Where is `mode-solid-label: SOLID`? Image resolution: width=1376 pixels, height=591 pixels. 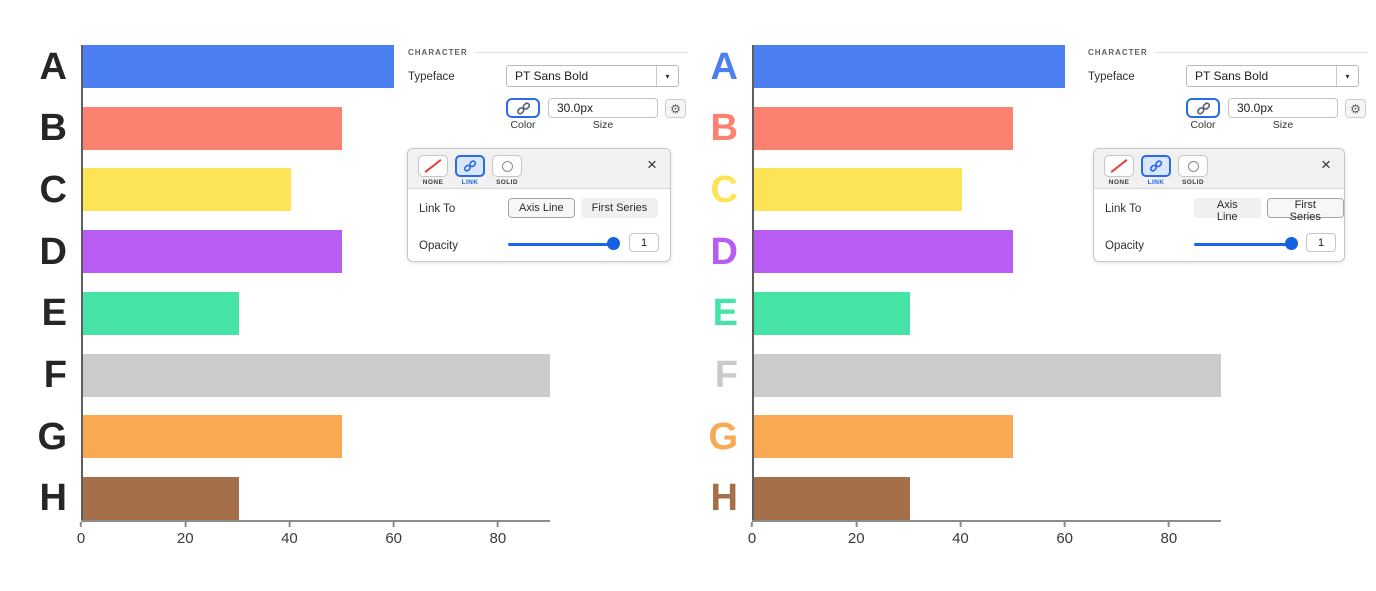
mode-solid-label: SOLID is located at coordinates (1193, 182).